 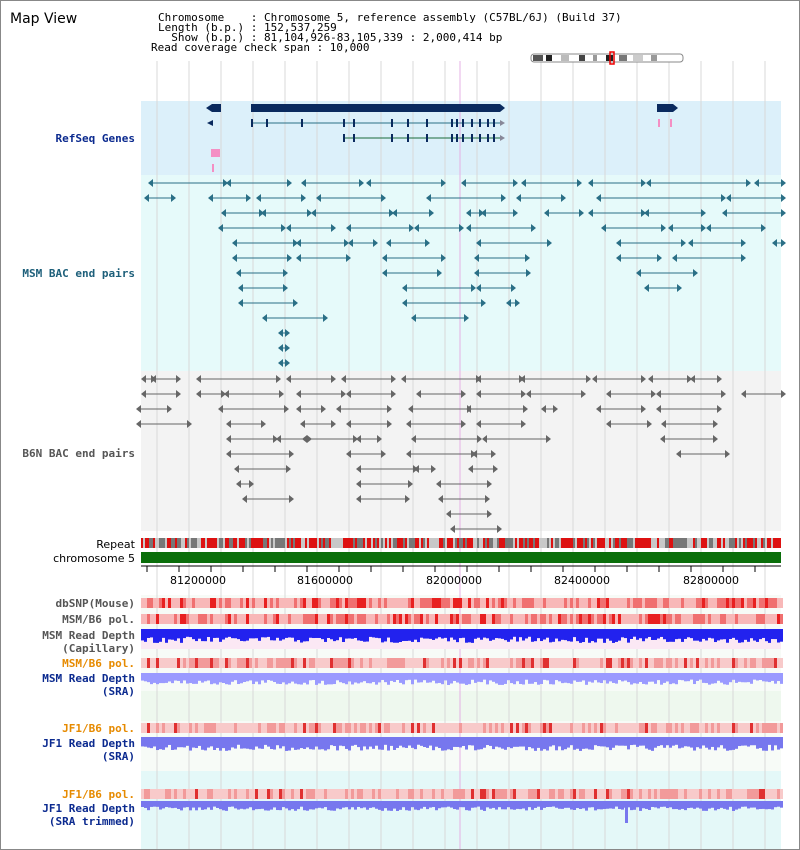 I want to click on track-label-jf1-depth-trimmed: JF1 Read Depth, so click(x=88, y=808).